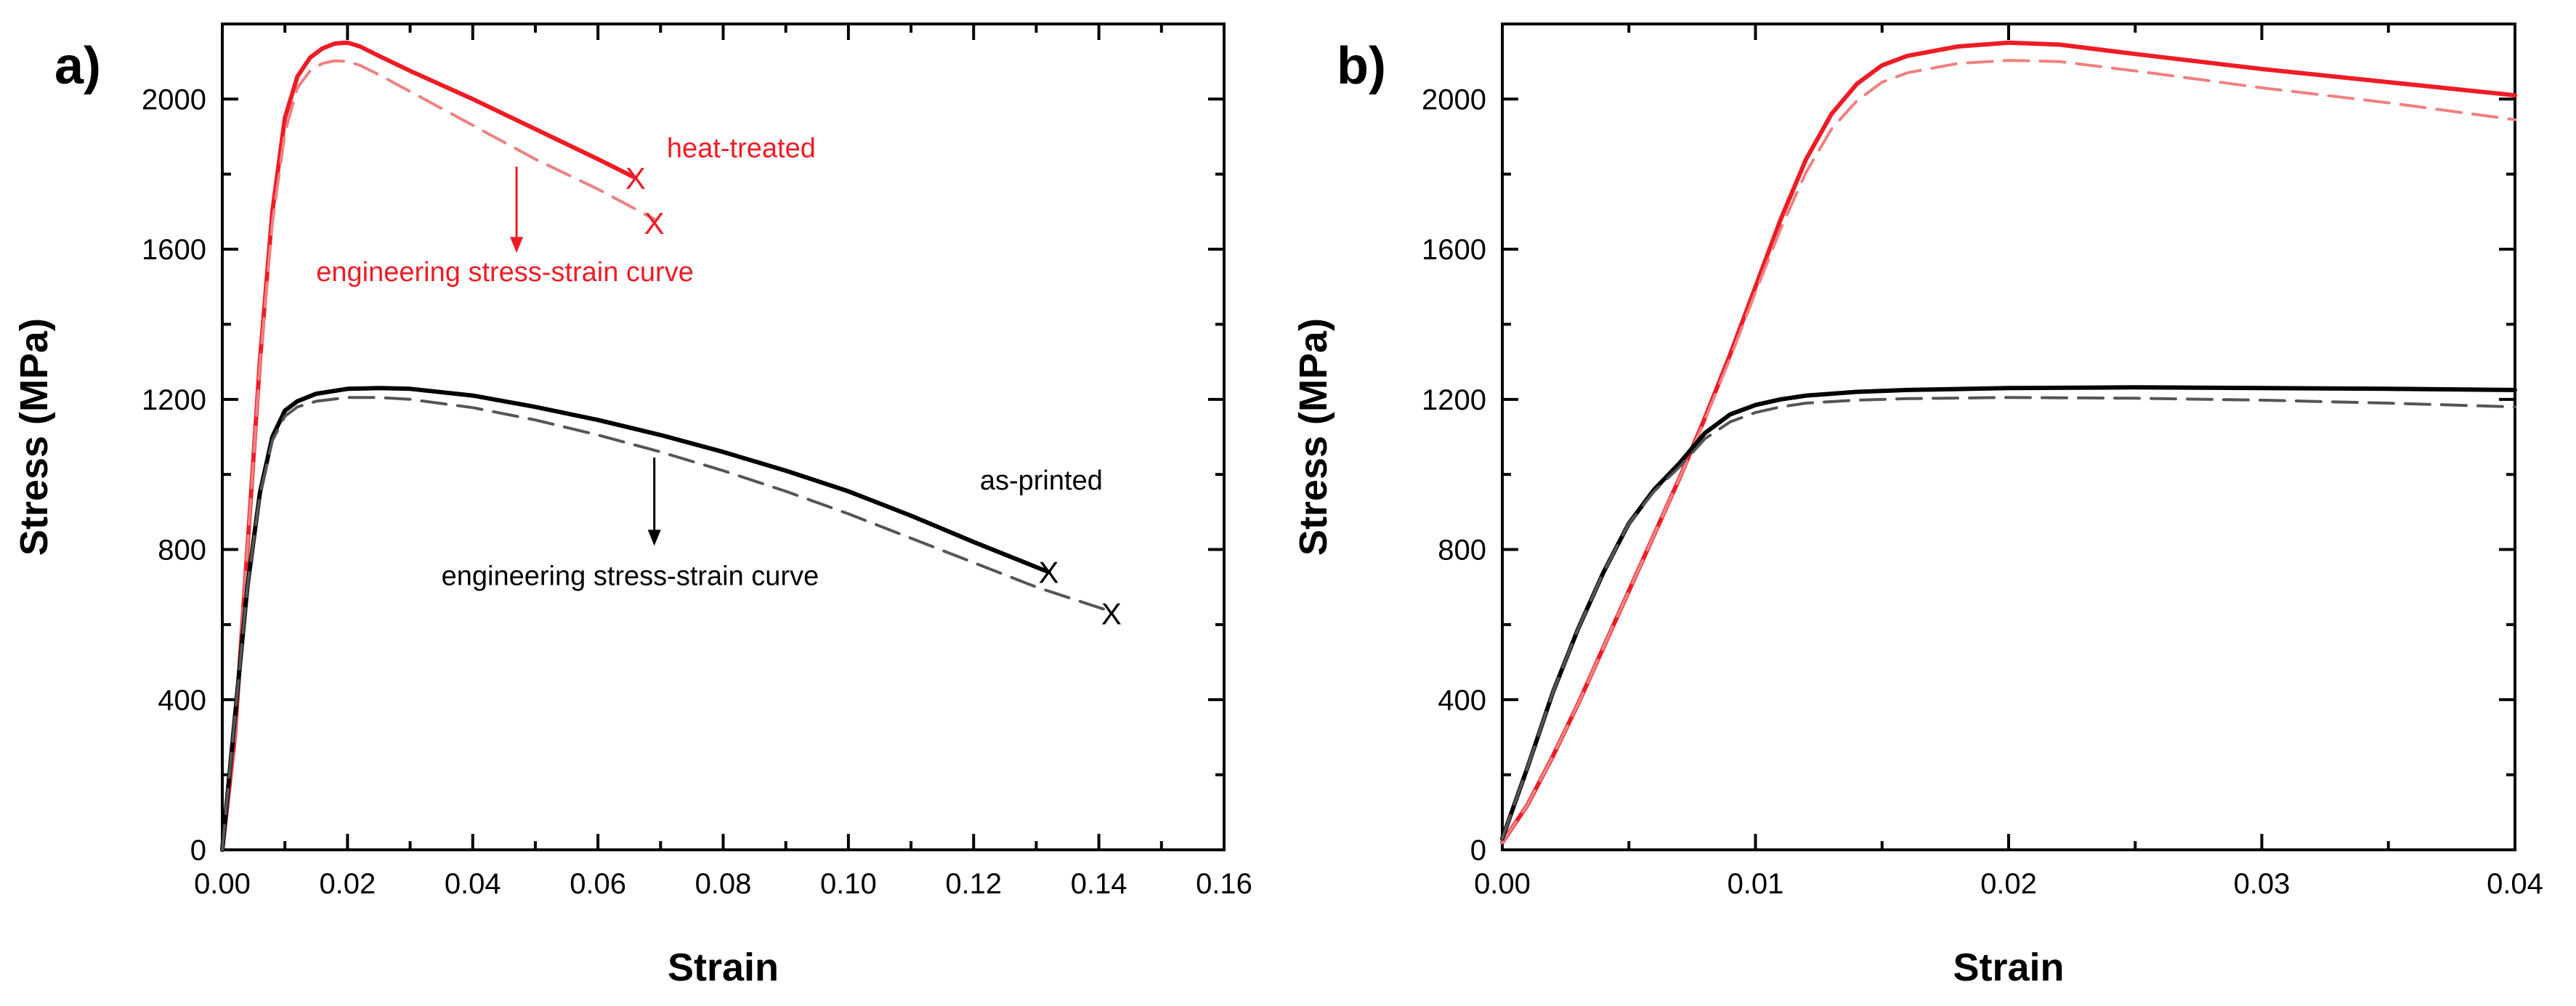 The width and height of the screenshot is (2576, 1006). I want to click on panel-label: a), so click(77, 66).